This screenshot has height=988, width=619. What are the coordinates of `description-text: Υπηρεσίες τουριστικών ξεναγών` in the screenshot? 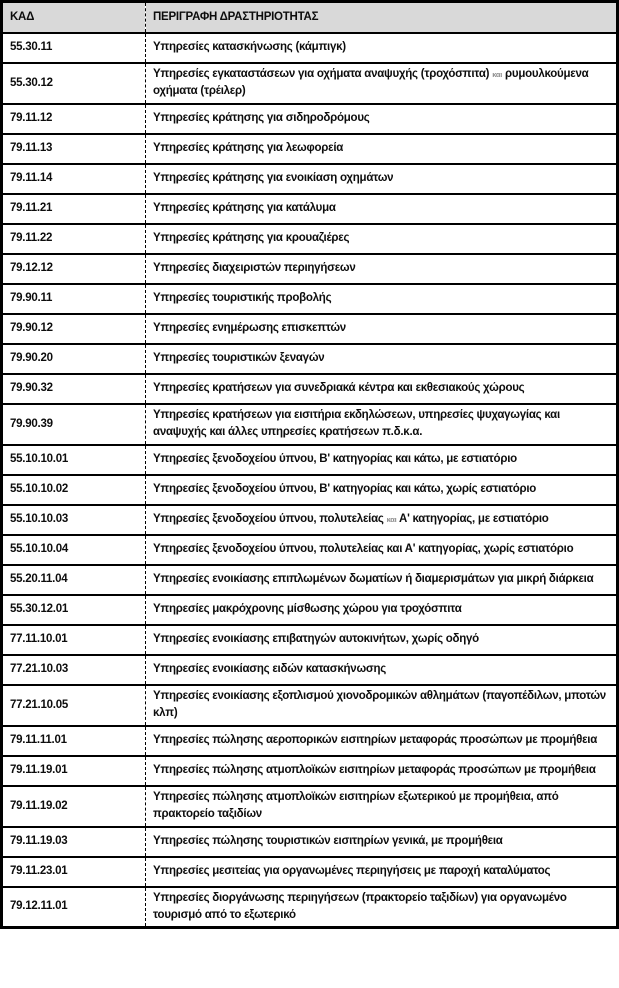 It's located at (239, 358).